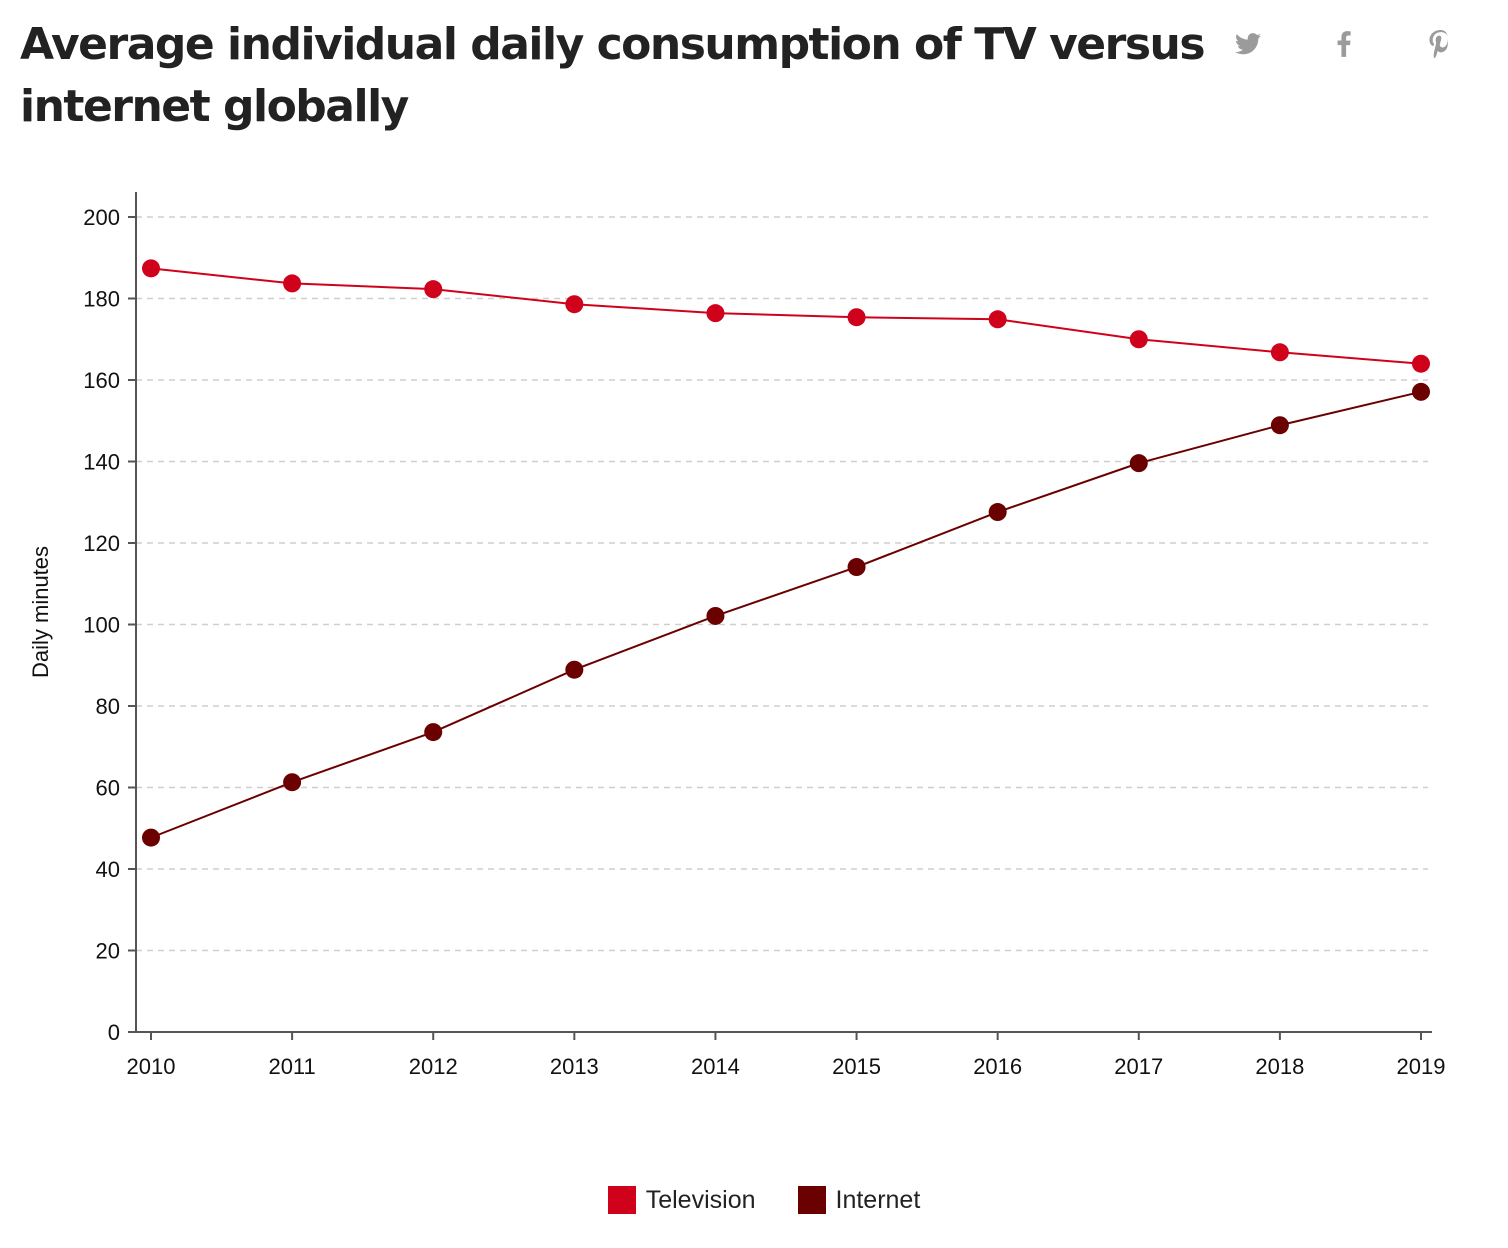 The height and width of the screenshot is (1248, 1508). I want to click on x-tick-label: 2010, so click(151, 1066).